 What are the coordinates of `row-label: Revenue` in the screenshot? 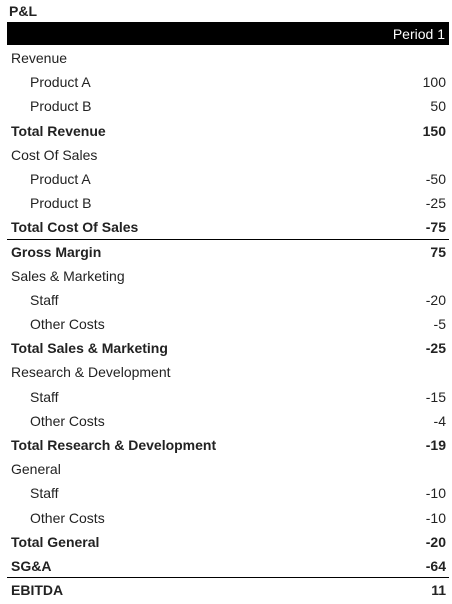 It's located at (39, 58).